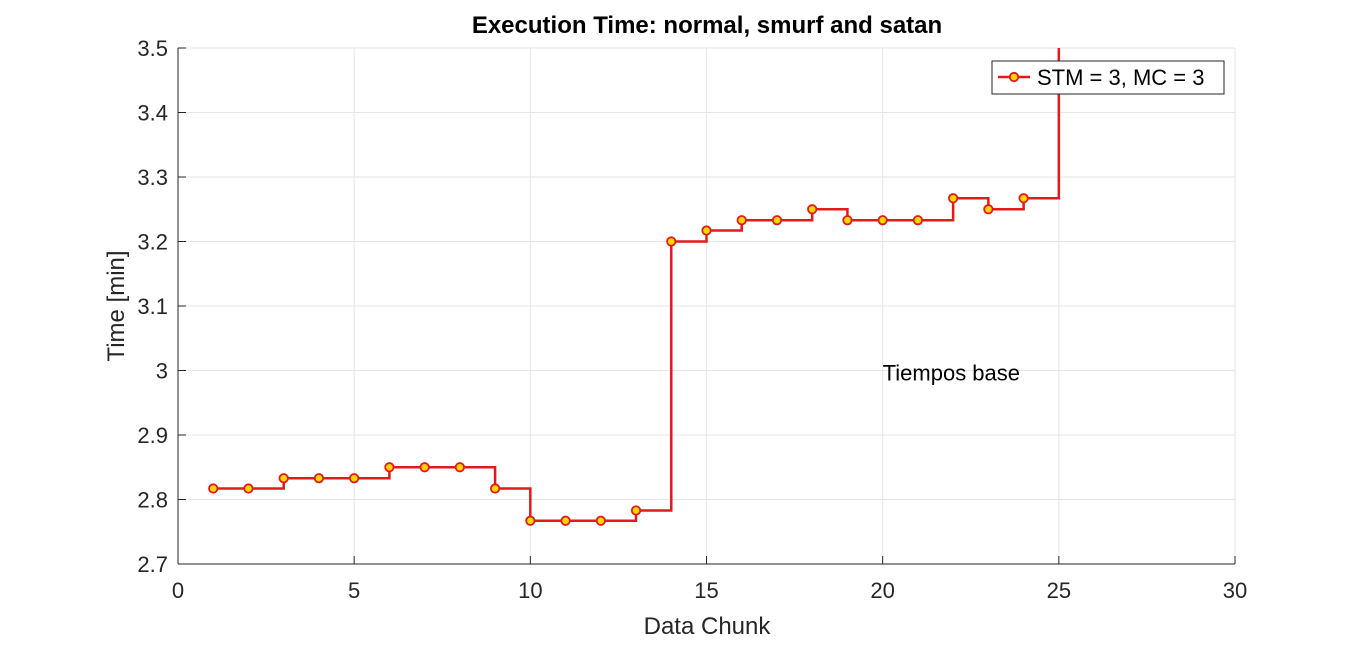 Image resolution: width=1366 pixels, height=648 pixels. What do you see at coordinates (152, 177) in the screenshot?
I see `y-tick-label: 3.3` at bounding box center [152, 177].